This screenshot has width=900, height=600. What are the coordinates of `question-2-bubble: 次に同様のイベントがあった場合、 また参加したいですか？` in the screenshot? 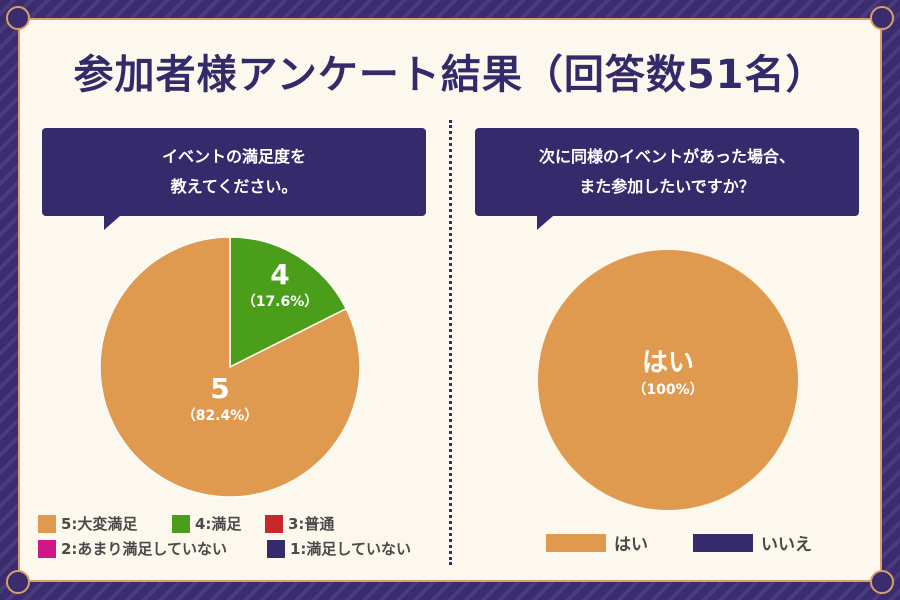 It's located at (667, 179).